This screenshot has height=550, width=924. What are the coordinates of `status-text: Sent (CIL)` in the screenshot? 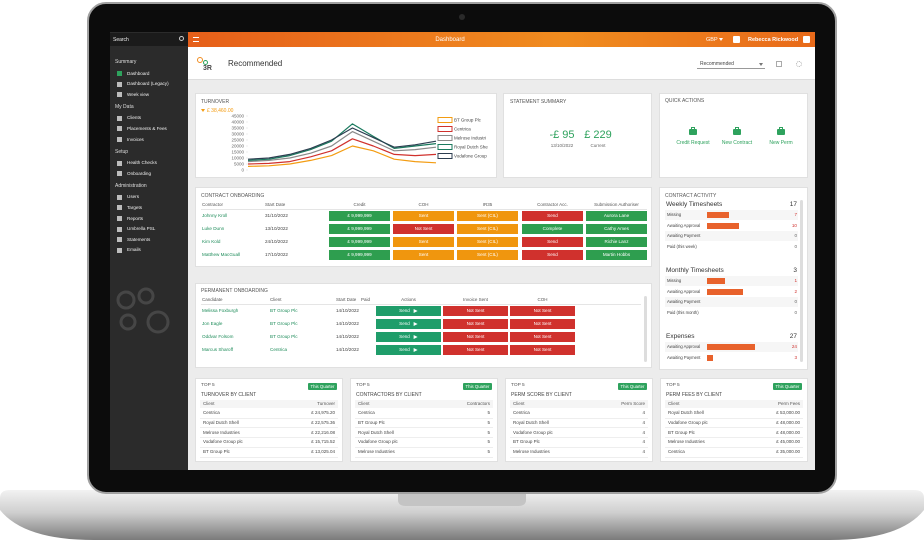 It's located at (487, 254).